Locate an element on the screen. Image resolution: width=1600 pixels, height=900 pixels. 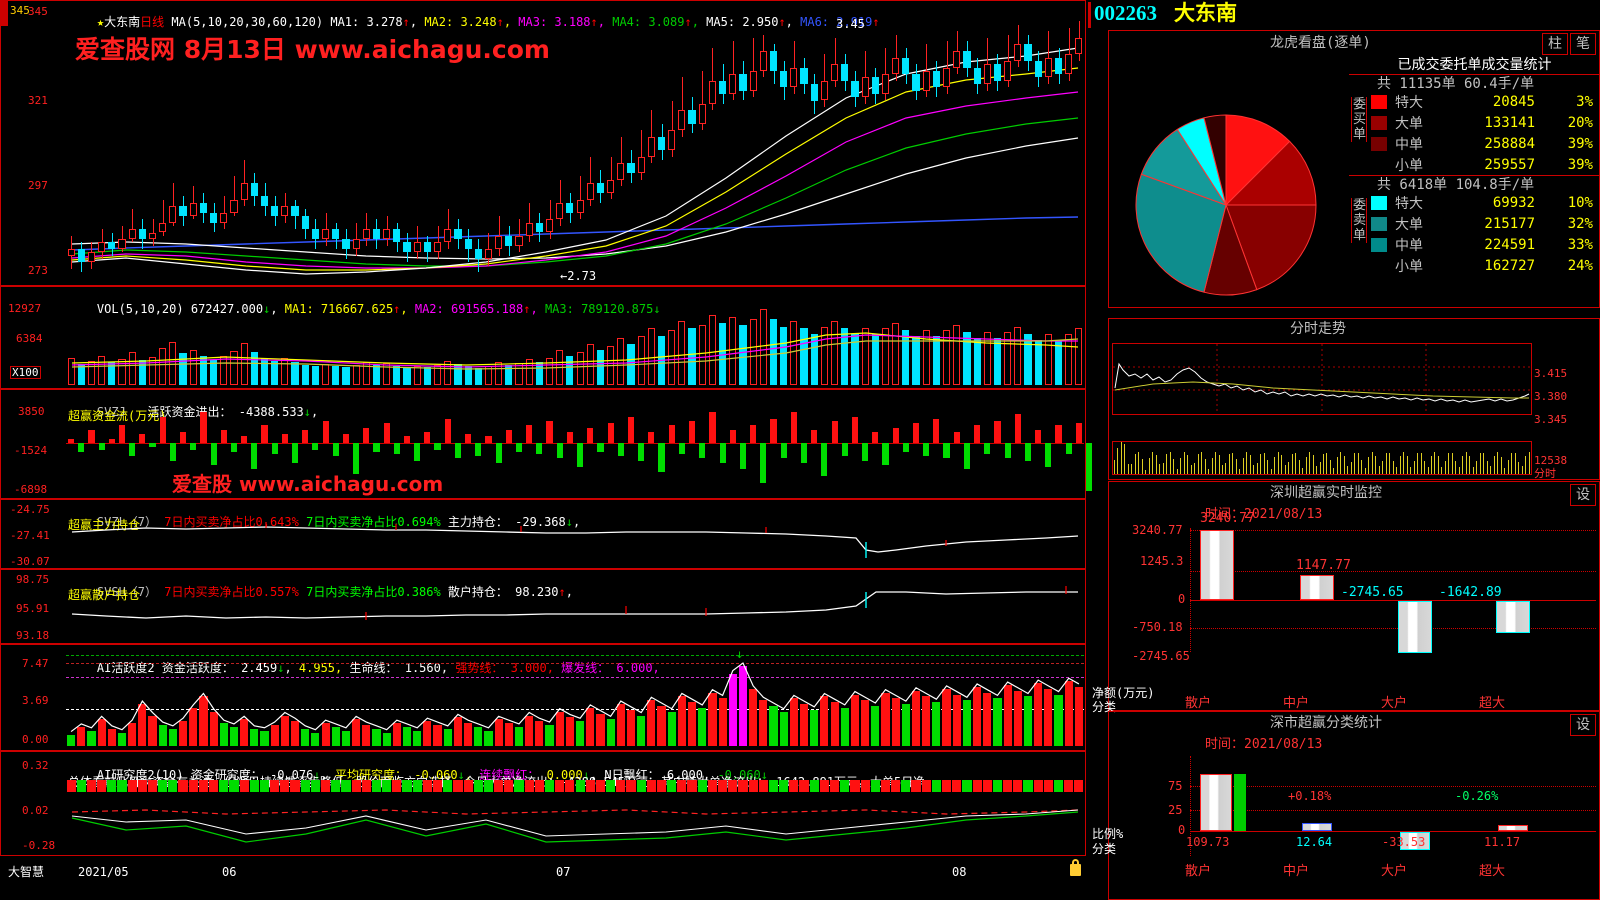
intraday-volume-chart is located at coordinates (1322, 458).